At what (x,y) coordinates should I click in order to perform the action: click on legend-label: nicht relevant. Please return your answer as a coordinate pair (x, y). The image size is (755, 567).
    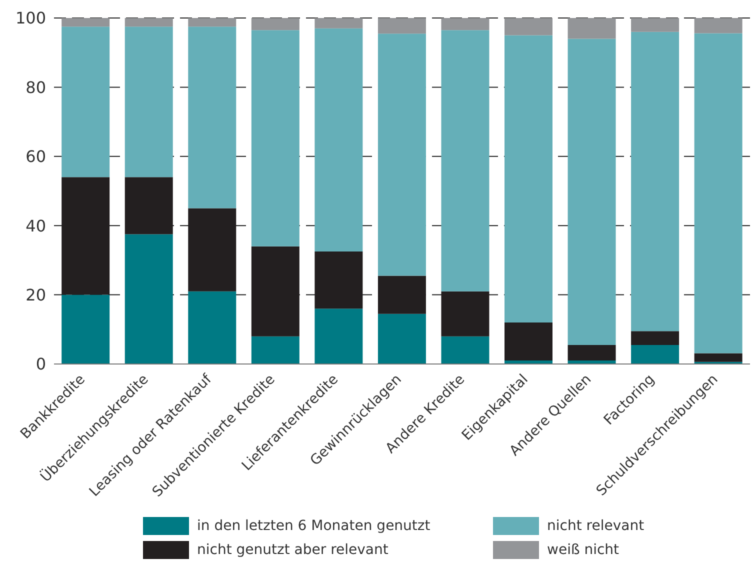
    Looking at the image, I should click on (595, 526).